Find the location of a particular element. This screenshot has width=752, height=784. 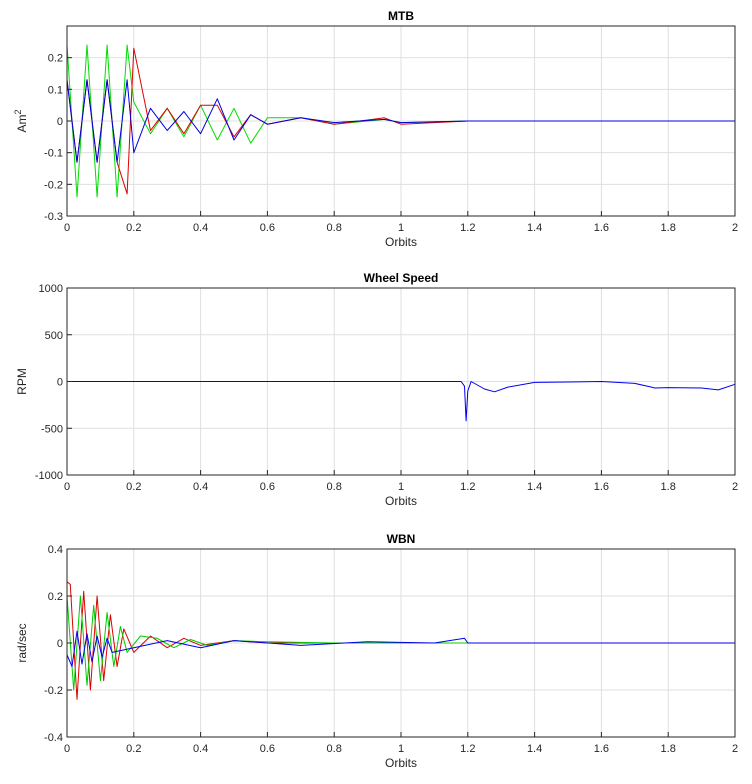

wbn-y-tick-label: 0.2 is located at coordinates (55, 597).